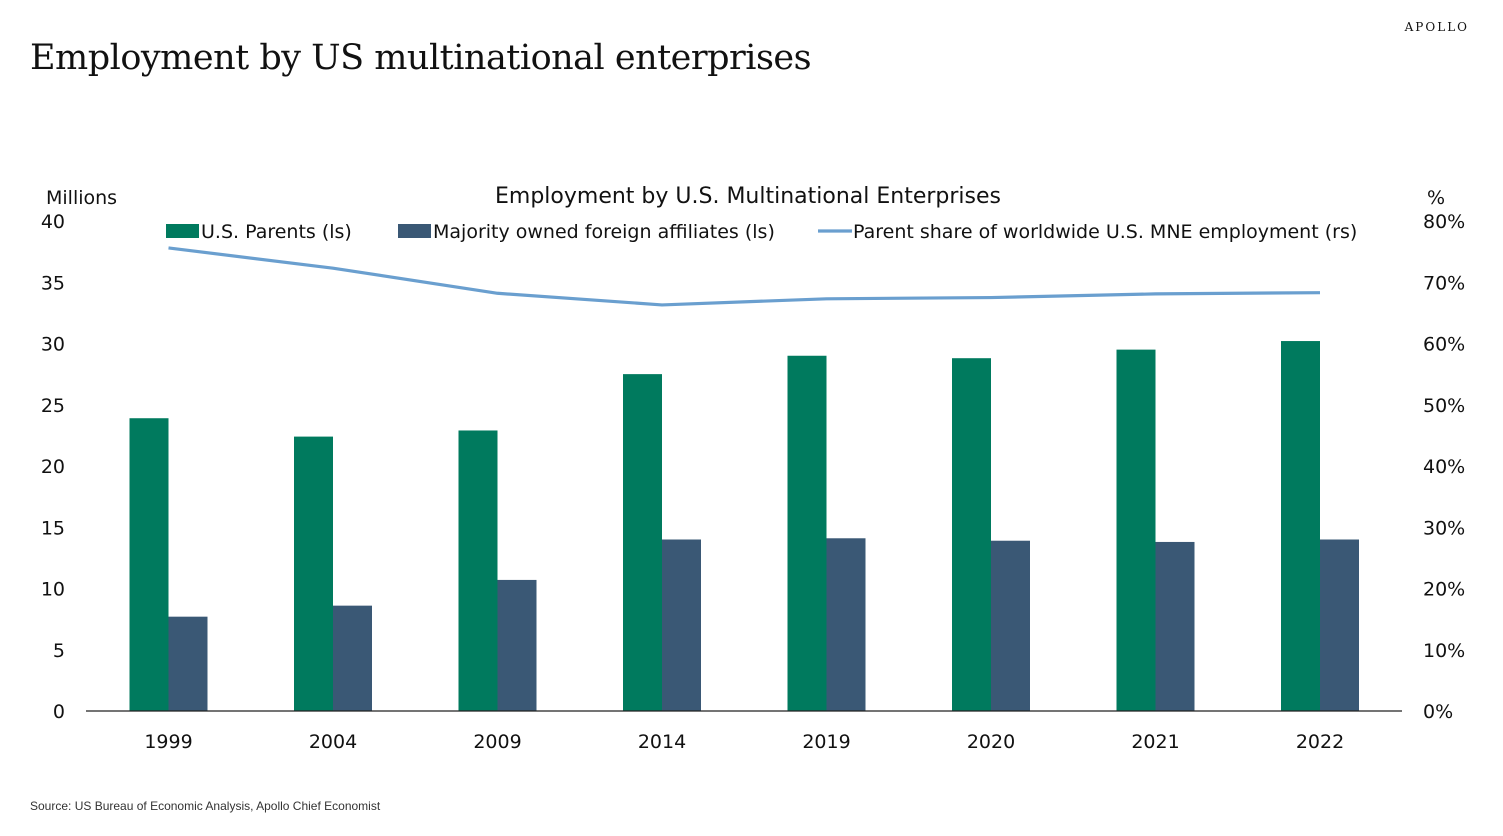  Describe the element at coordinates (414, 231) in the screenshot. I see `legend-swatch-foreign-affiliates` at that location.